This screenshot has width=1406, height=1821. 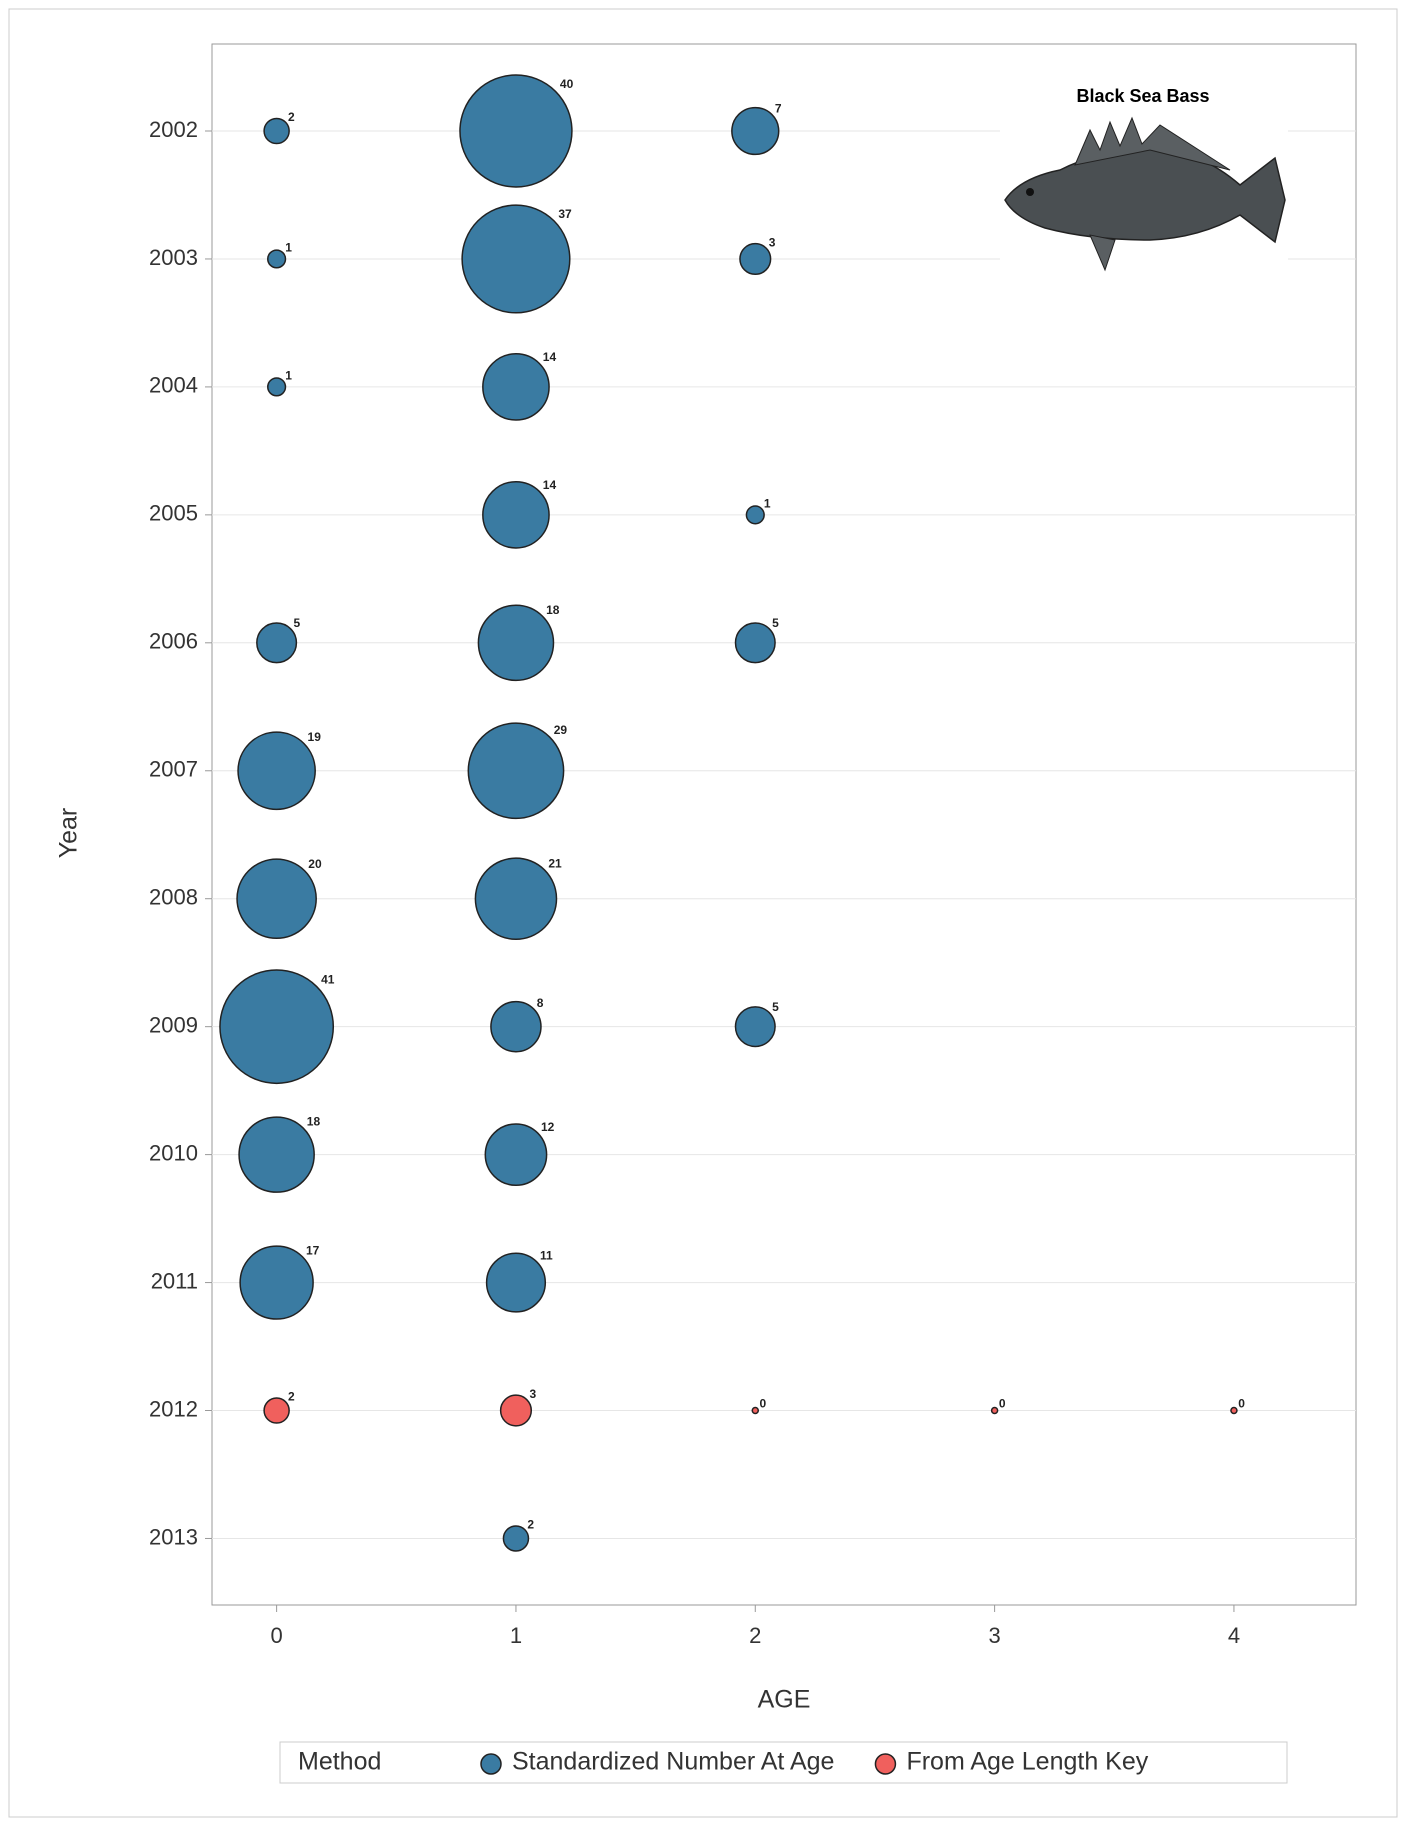 What do you see at coordinates (516, 1635) in the screenshot?
I see `x-tick-label: 1` at bounding box center [516, 1635].